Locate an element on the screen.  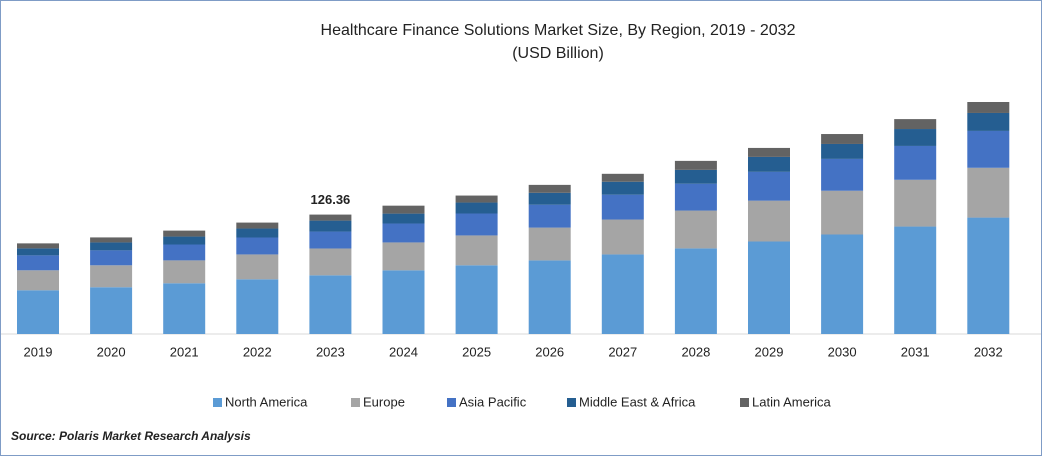
x-tick-label: 2025 is located at coordinates (476, 351).